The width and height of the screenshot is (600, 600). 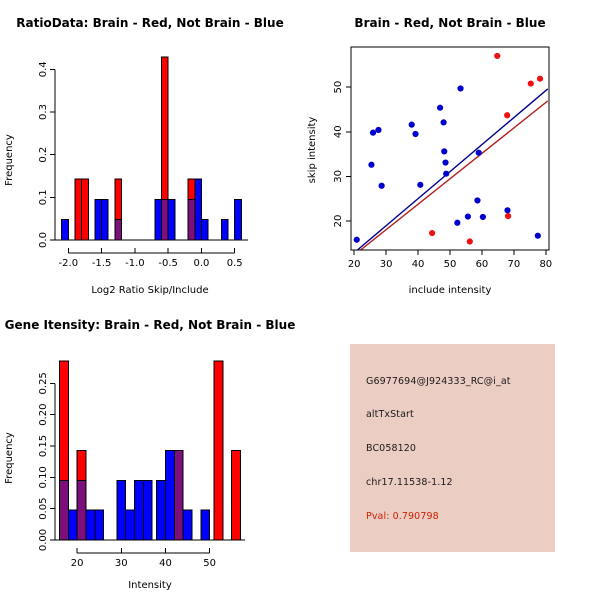 What do you see at coordinates (545, 264) in the screenshot?
I see `scatter-x-tick-label: 80` at bounding box center [545, 264].